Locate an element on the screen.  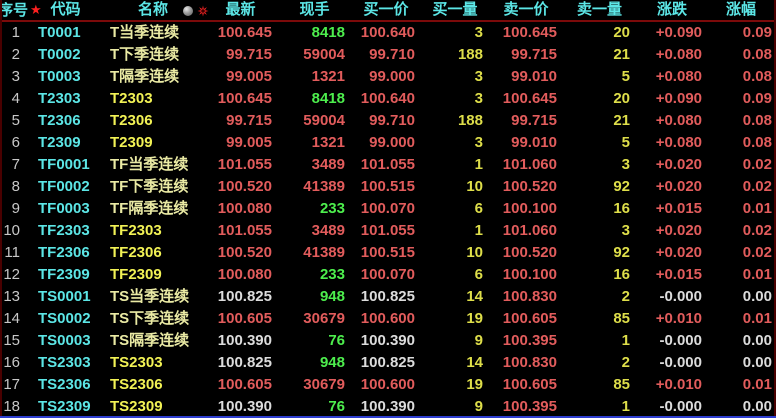
contract-code: TF0001 is located at coordinates (64, 164).